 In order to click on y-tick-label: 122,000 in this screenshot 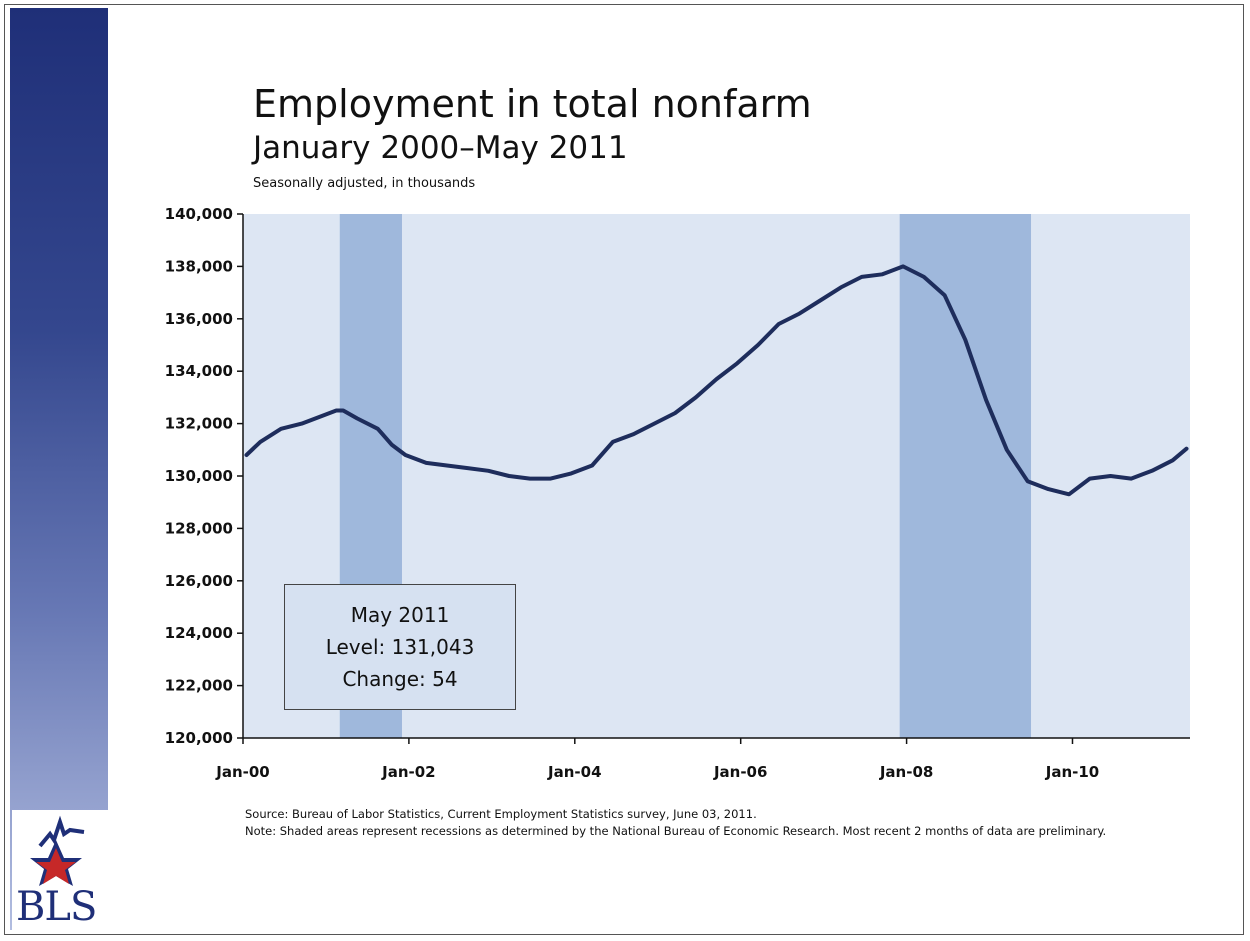, I will do `click(199, 686)`.